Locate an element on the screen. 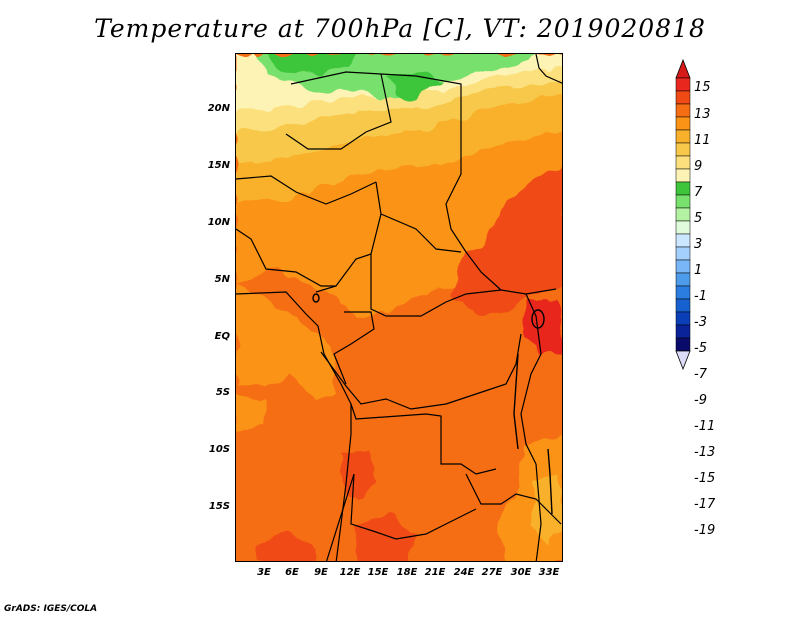 This screenshot has height=618, width=800. border-niger-nigeria is located at coordinates (306, 190).